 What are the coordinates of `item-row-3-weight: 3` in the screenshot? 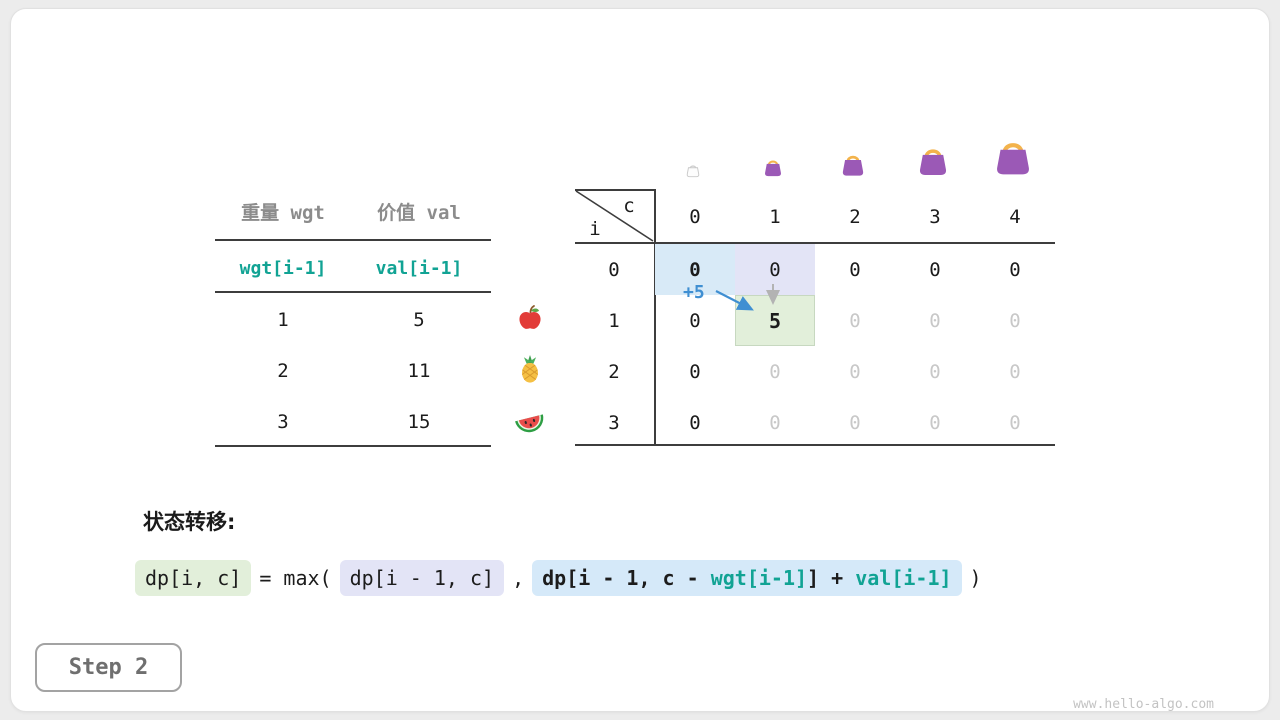 It's located at (283, 422).